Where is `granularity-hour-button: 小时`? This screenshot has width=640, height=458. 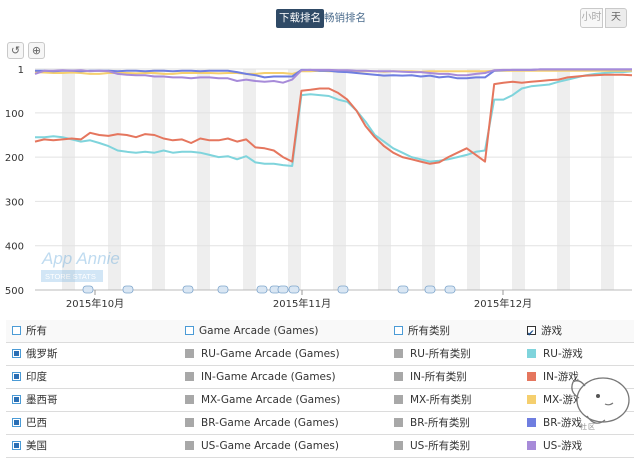 granularity-hour-button: 小时 is located at coordinates (591, 18).